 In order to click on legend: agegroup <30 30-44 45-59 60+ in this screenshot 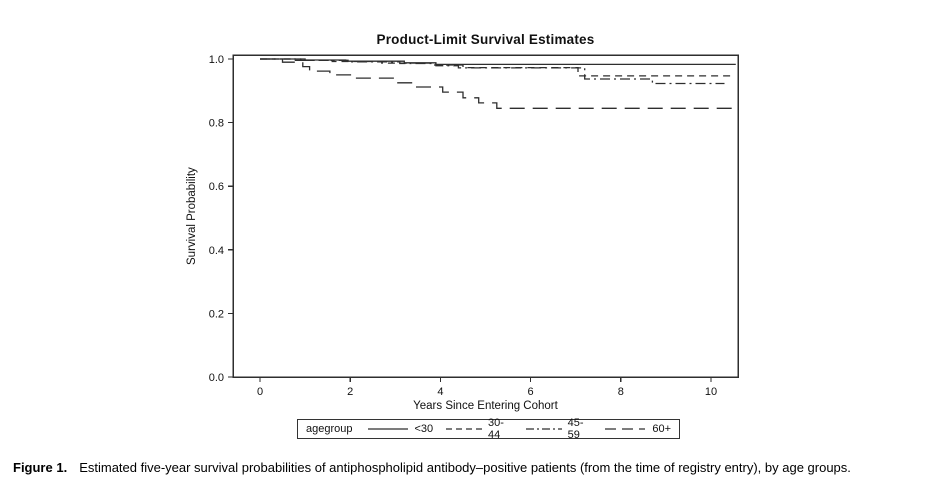, I will do `click(488, 429)`.